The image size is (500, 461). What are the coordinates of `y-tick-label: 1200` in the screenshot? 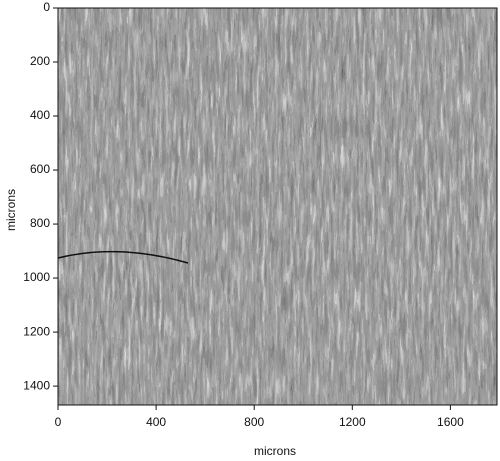 It's located at (36, 331).